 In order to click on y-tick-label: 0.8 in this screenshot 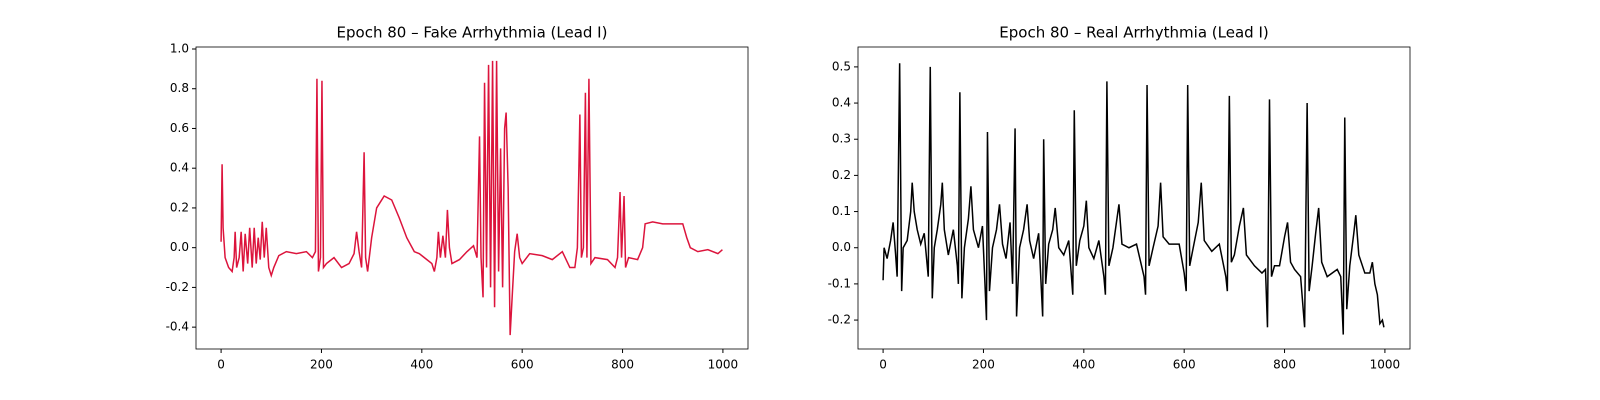, I will do `click(179, 88)`.